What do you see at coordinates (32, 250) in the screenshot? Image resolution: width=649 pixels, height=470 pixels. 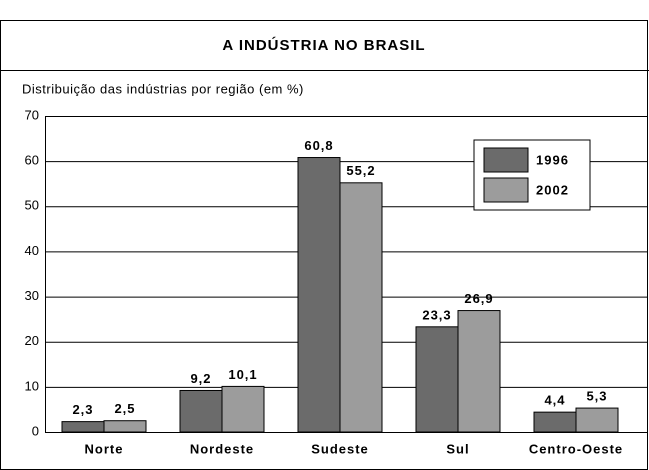 I see `y-tick-label: 40` at bounding box center [32, 250].